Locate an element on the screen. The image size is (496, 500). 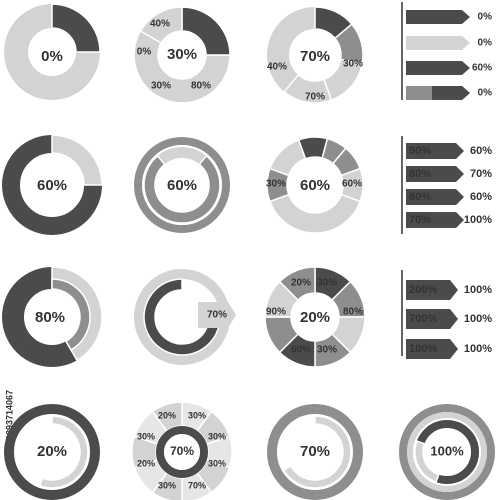
ring-gap is located at coordinates (182, 185).